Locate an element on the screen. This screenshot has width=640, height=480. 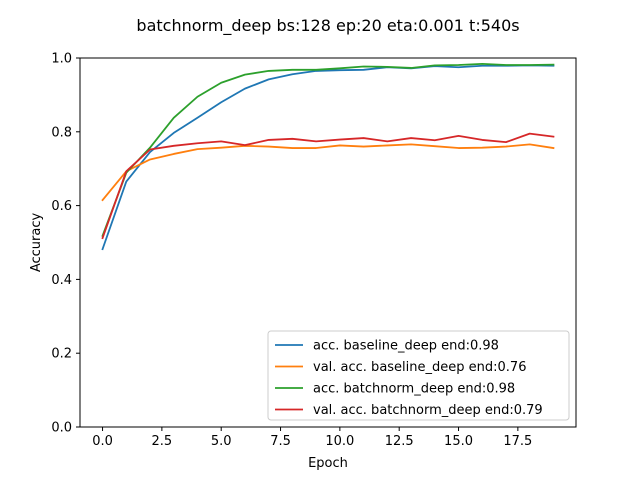
legend-box is located at coordinates (418, 375).